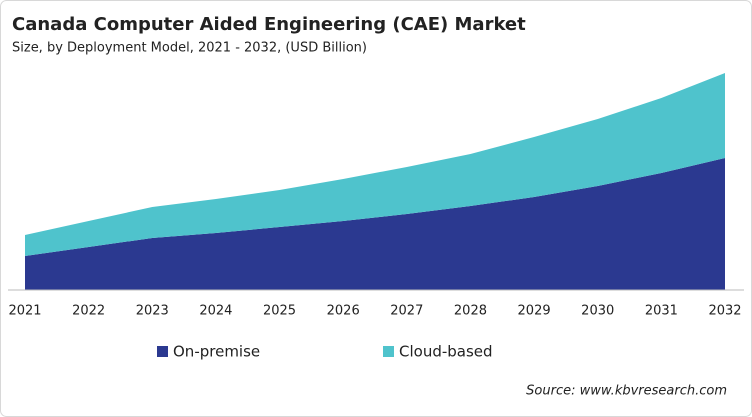  Describe the element at coordinates (534, 311) in the screenshot. I see `x-tick-label: 2029` at that location.